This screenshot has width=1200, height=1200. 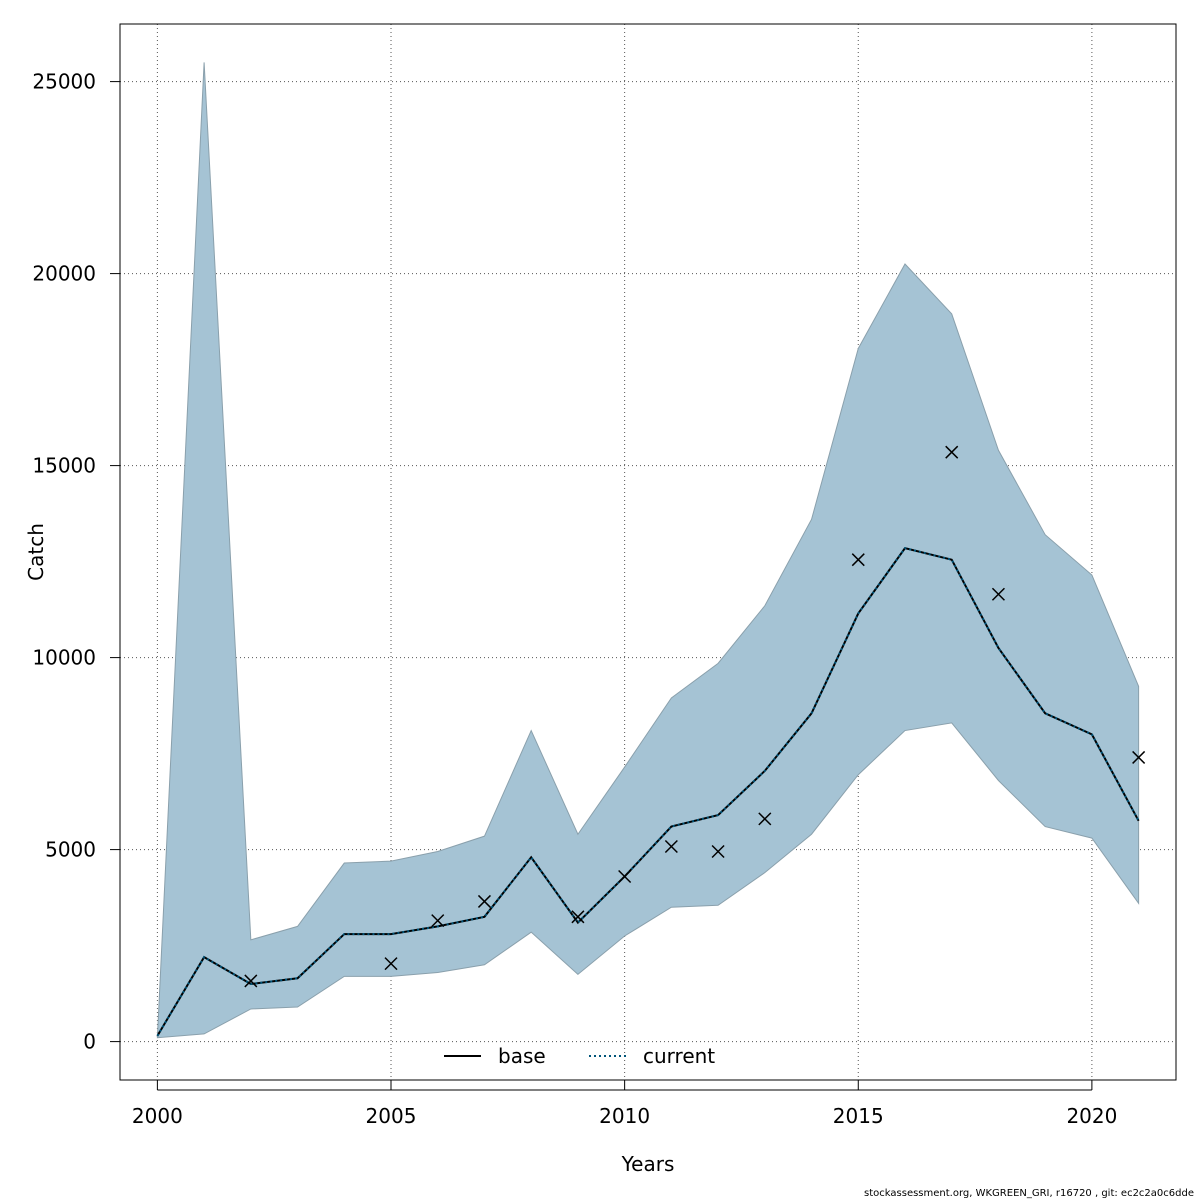 I want to click on x-tick-label-2000: 2000, so click(x=157, y=1116).